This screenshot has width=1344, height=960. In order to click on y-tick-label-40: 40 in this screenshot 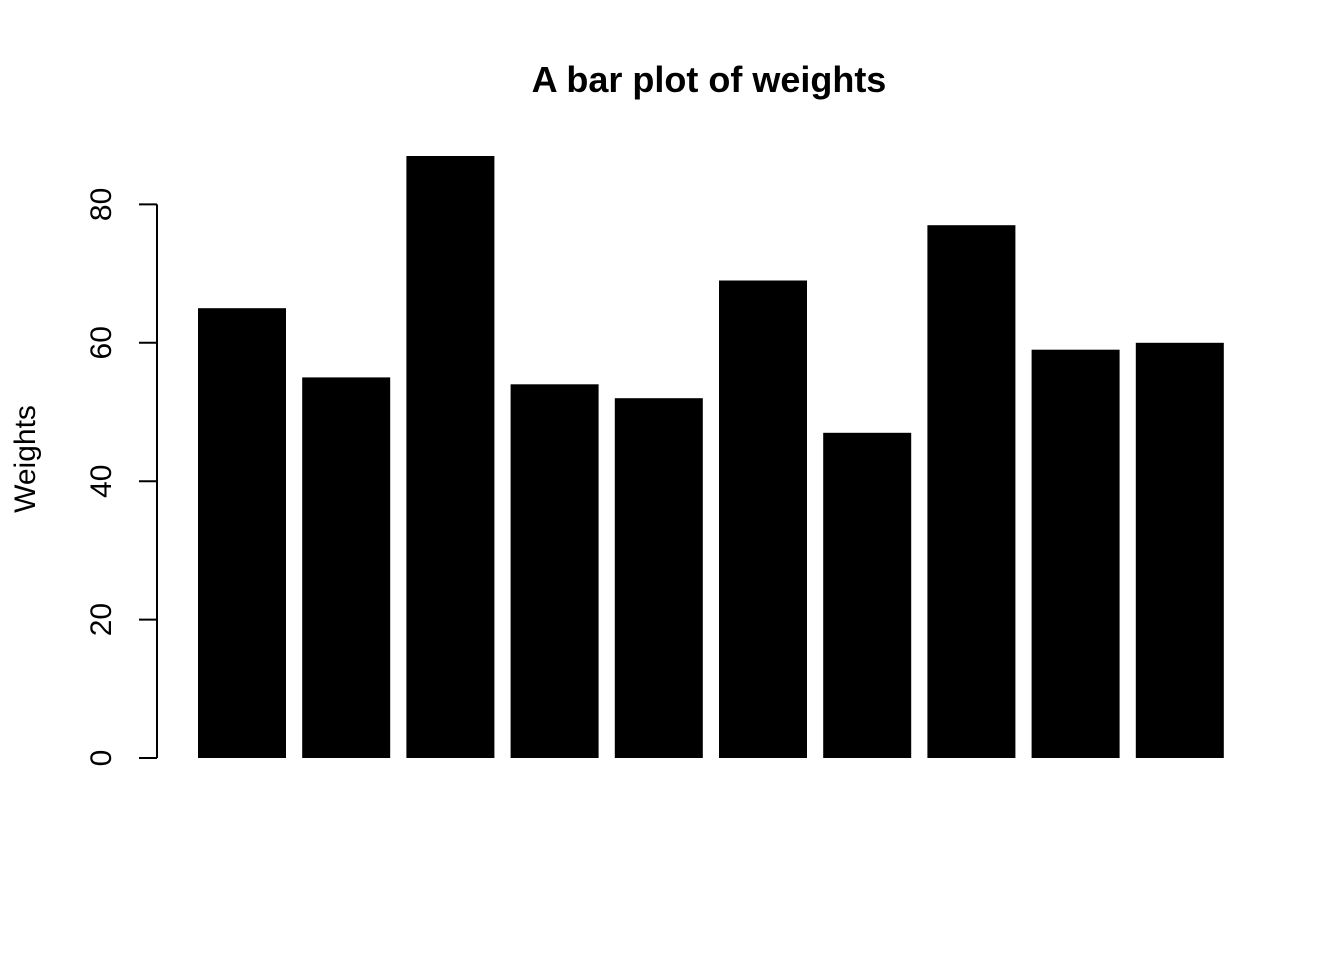, I will do `click(101, 481)`.